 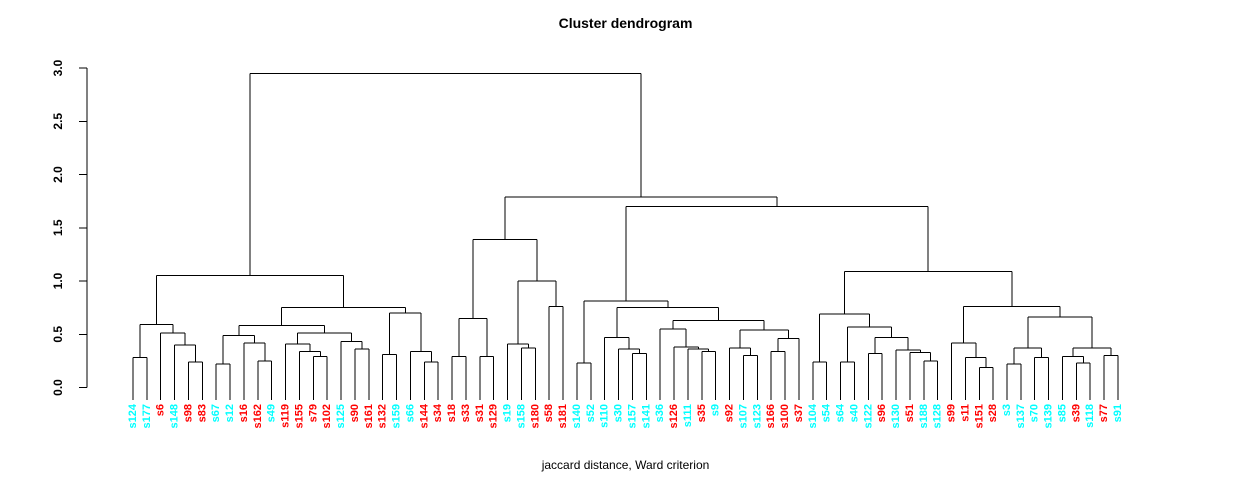 I want to click on y-tick-label: 1.5, so click(x=58, y=227).